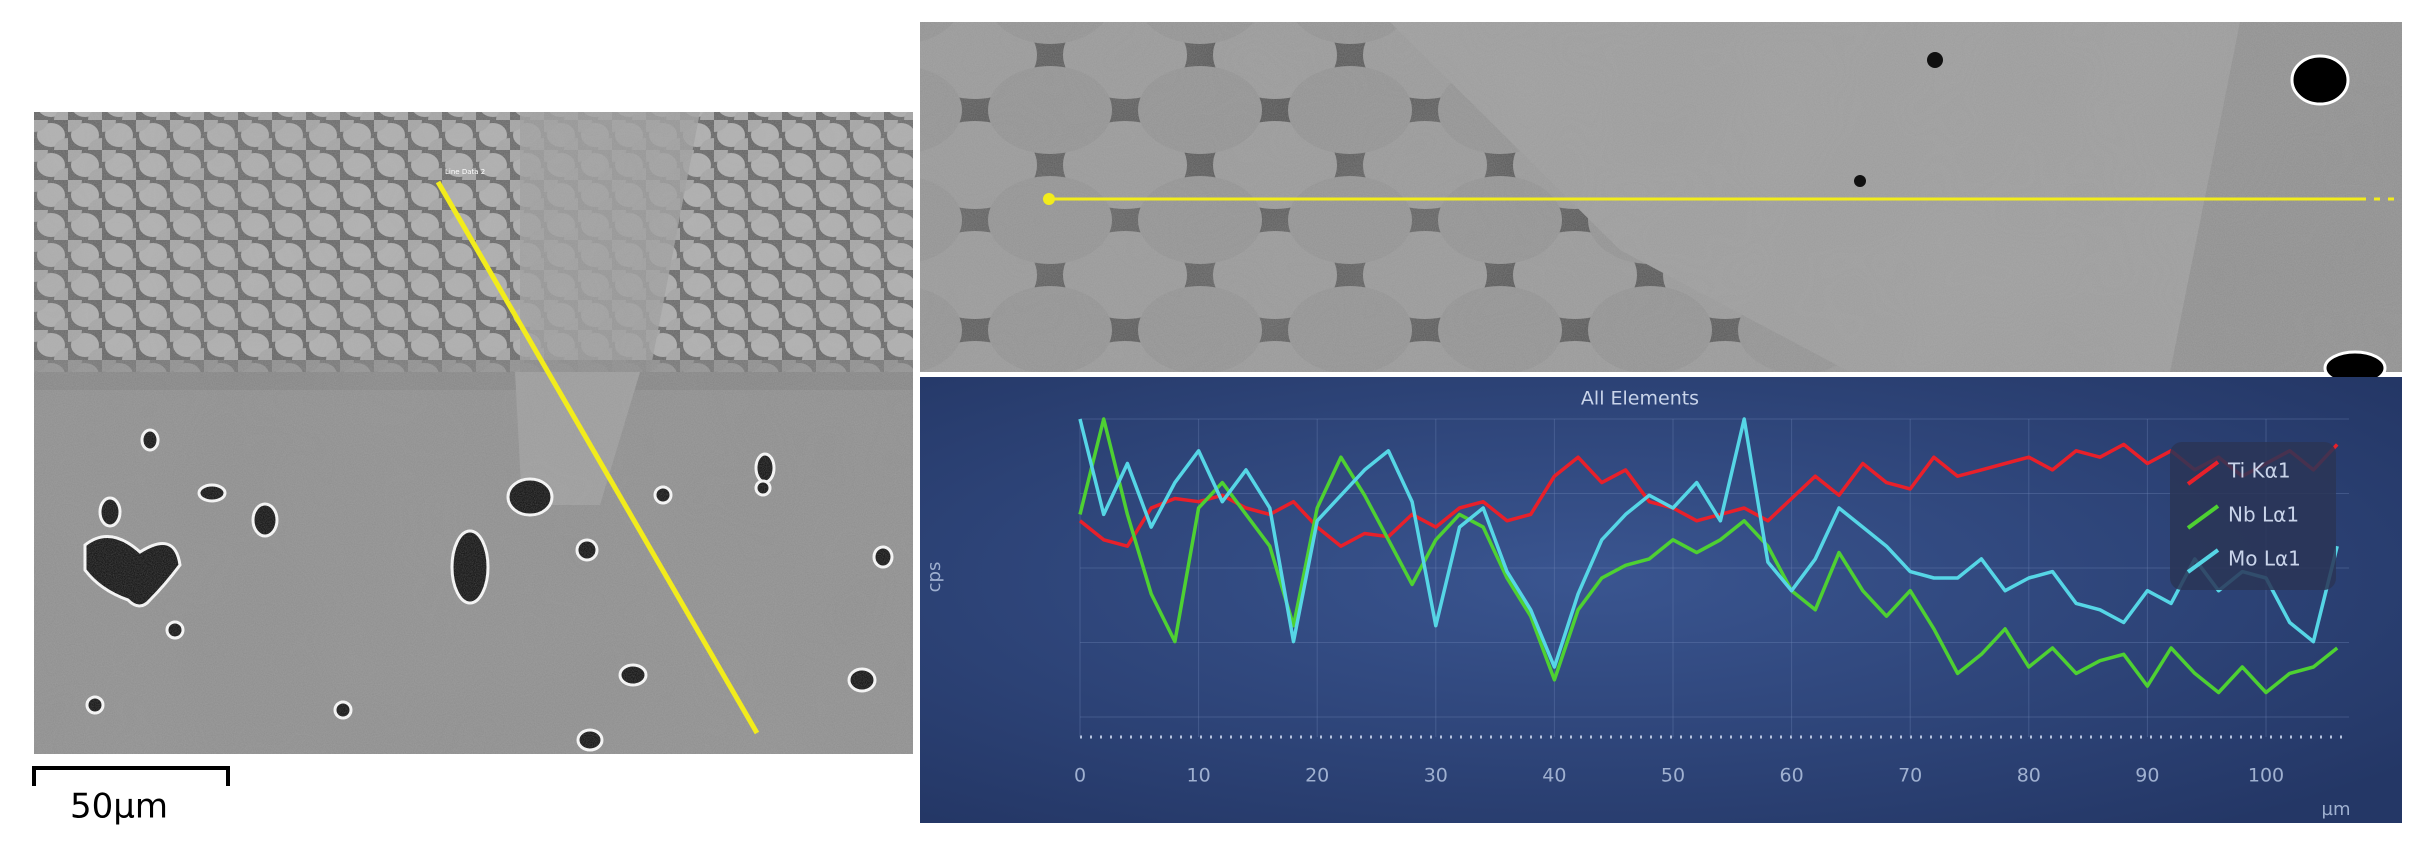 This screenshot has height=852, width=2433. What do you see at coordinates (1554, 776) in the screenshot?
I see `x-tick-label: 40` at bounding box center [1554, 776].